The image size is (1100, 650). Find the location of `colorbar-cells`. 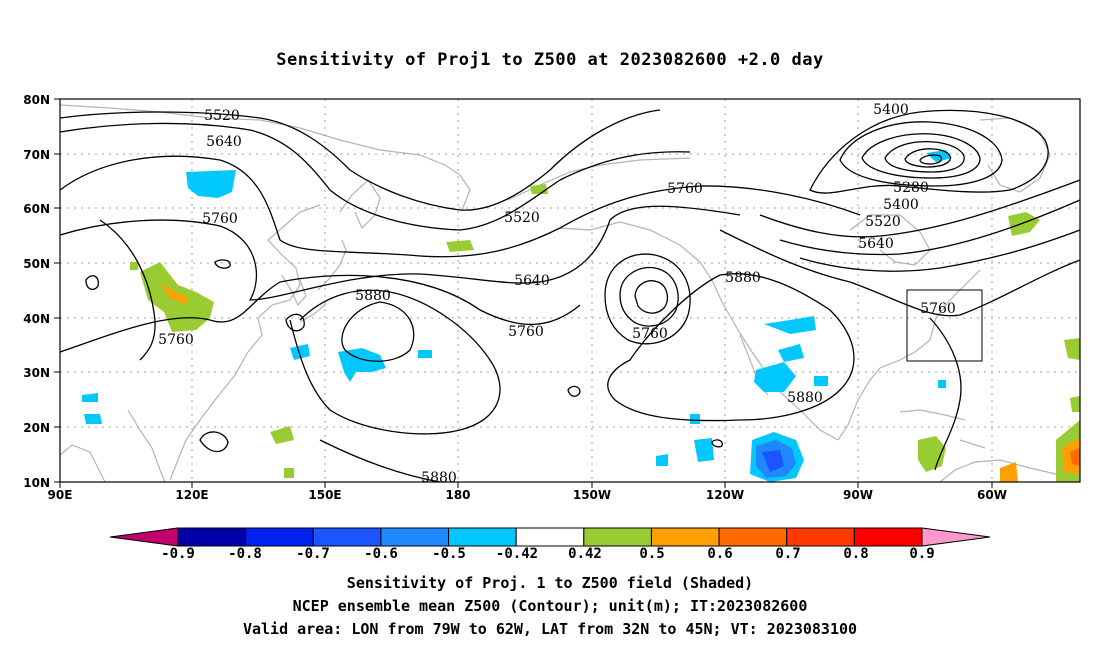

colorbar-cells is located at coordinates (550, 537).